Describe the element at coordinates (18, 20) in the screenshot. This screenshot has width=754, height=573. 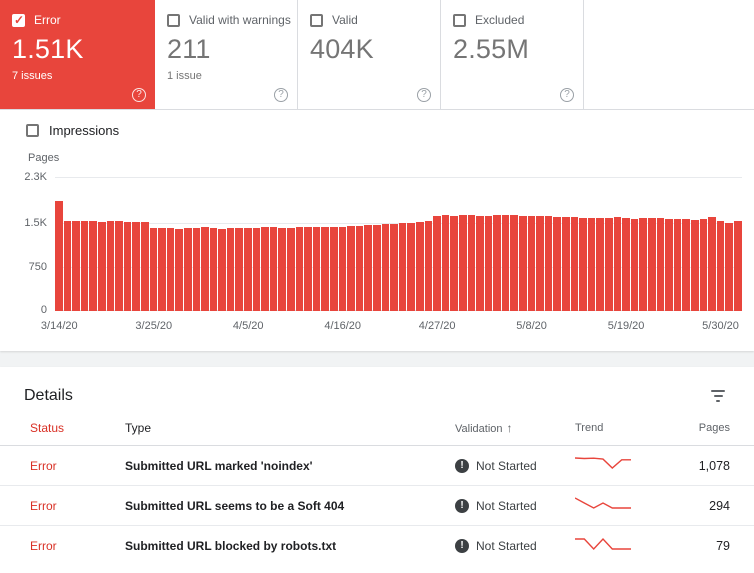
I see `error-checkbox` at that location.